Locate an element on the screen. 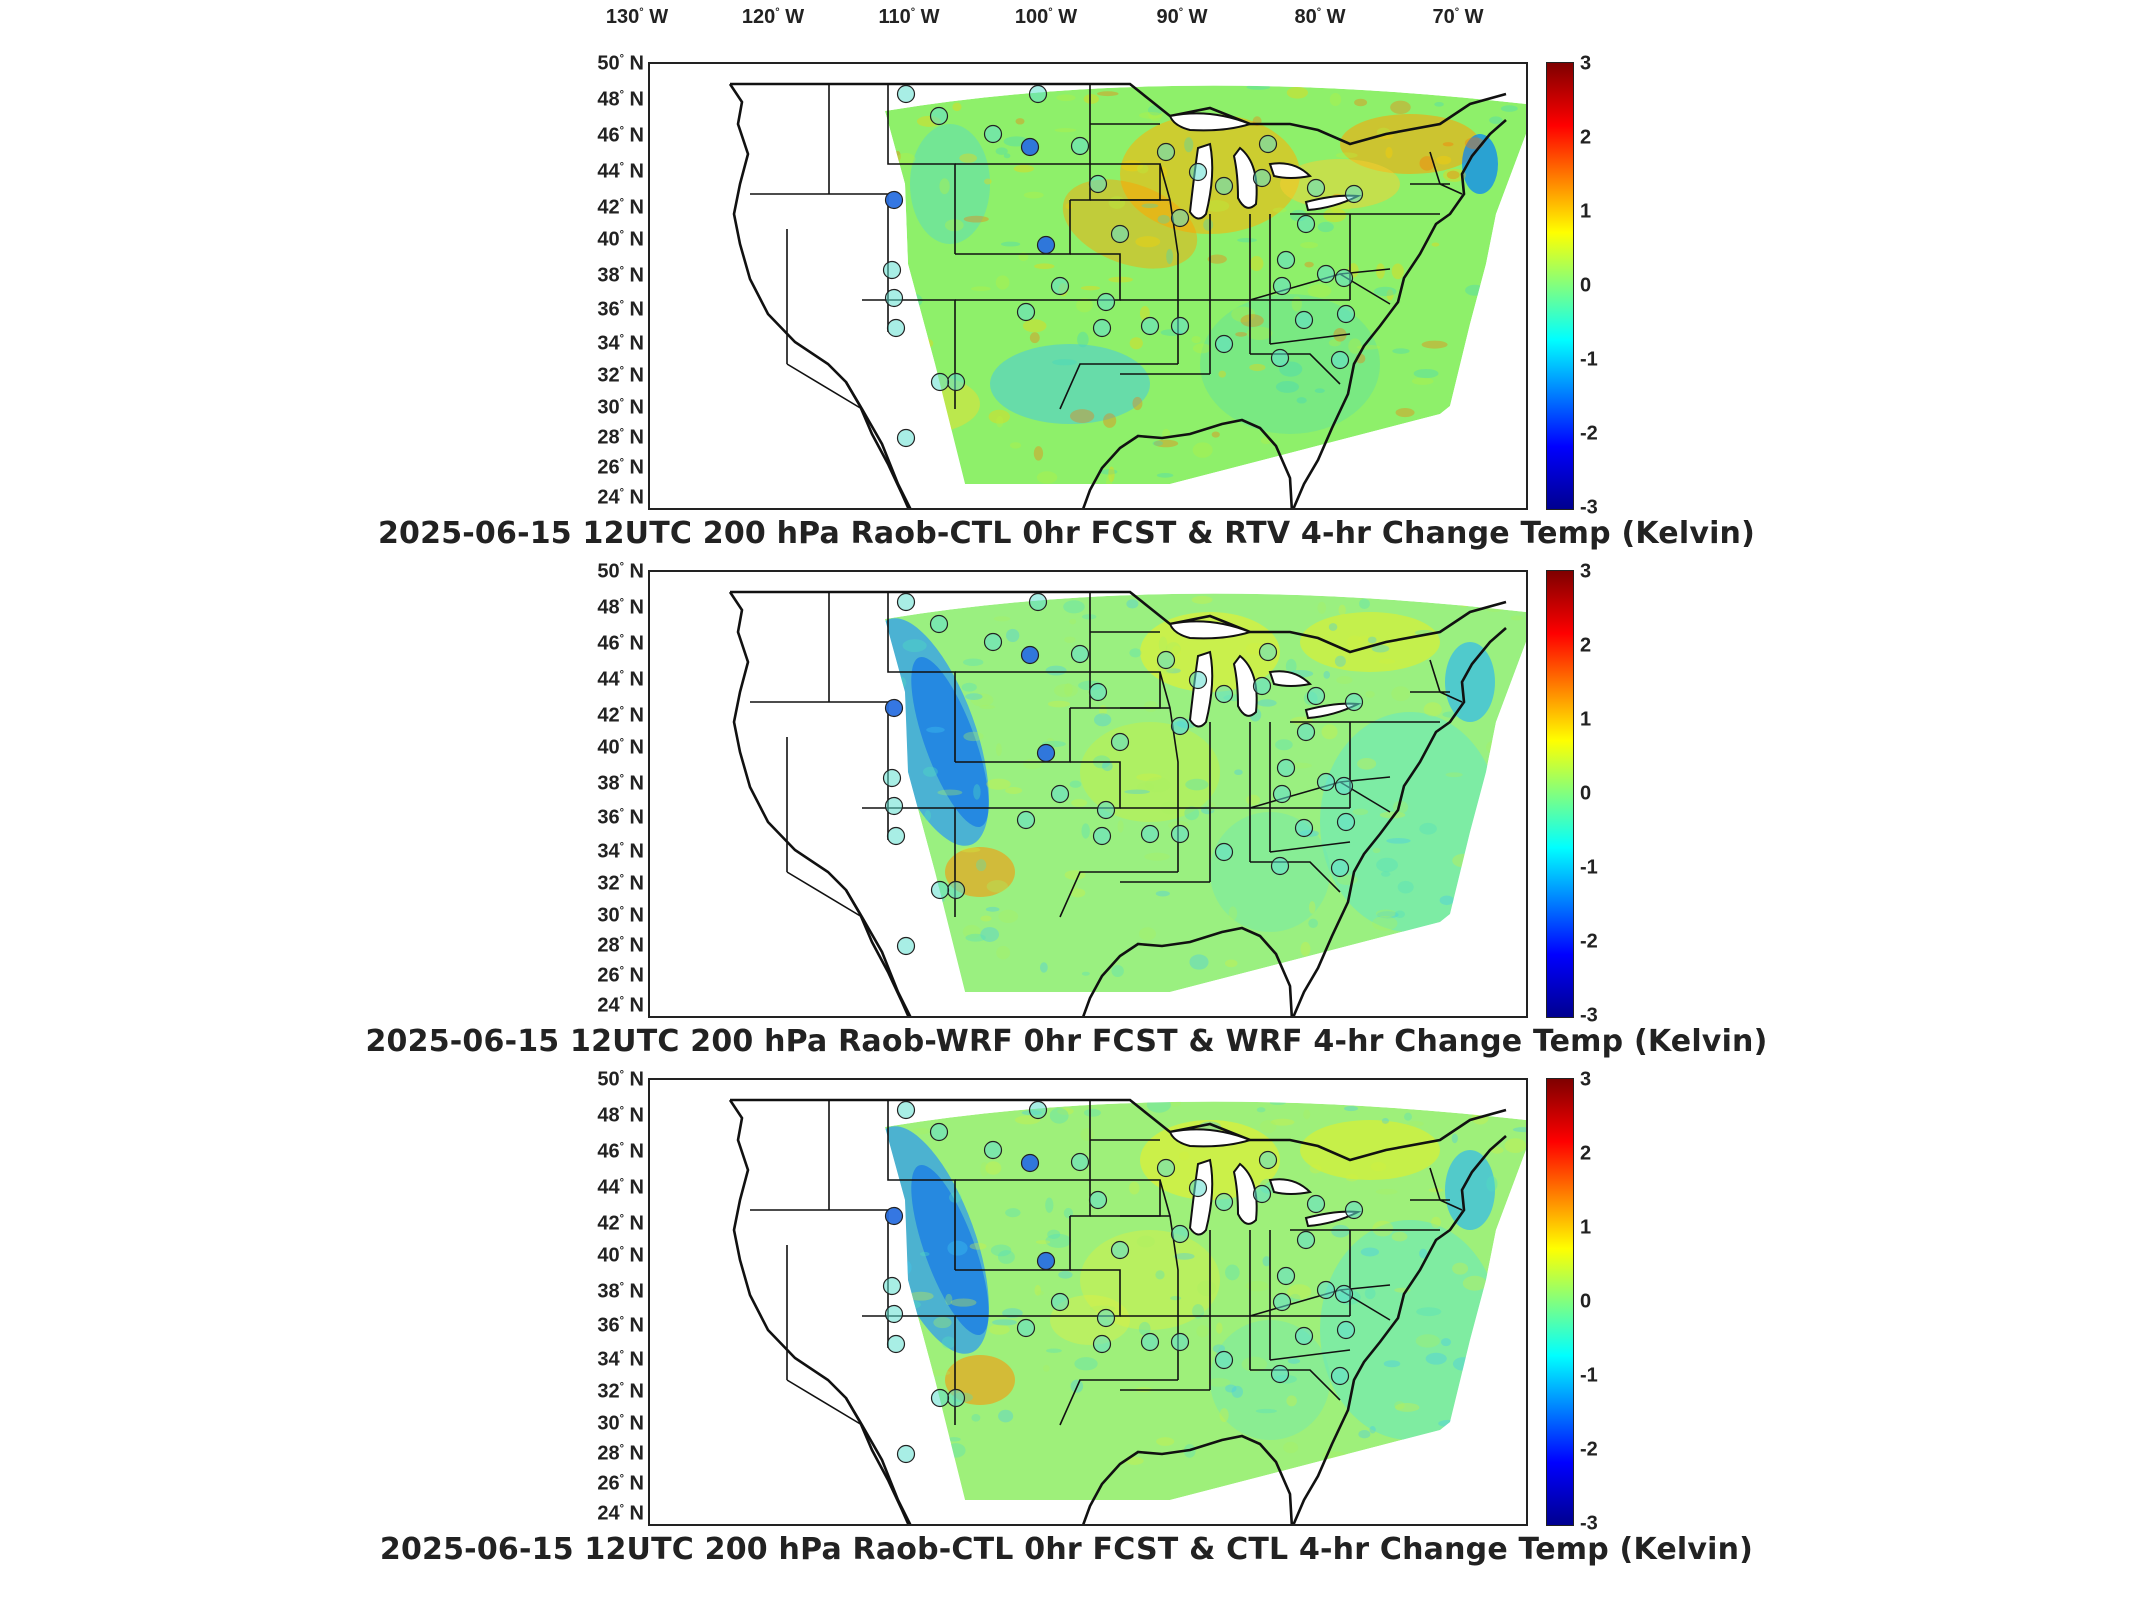 The image size is (2133, 1600). colorbar-tick-label: 2 is located at coordinates (1586, 1153).